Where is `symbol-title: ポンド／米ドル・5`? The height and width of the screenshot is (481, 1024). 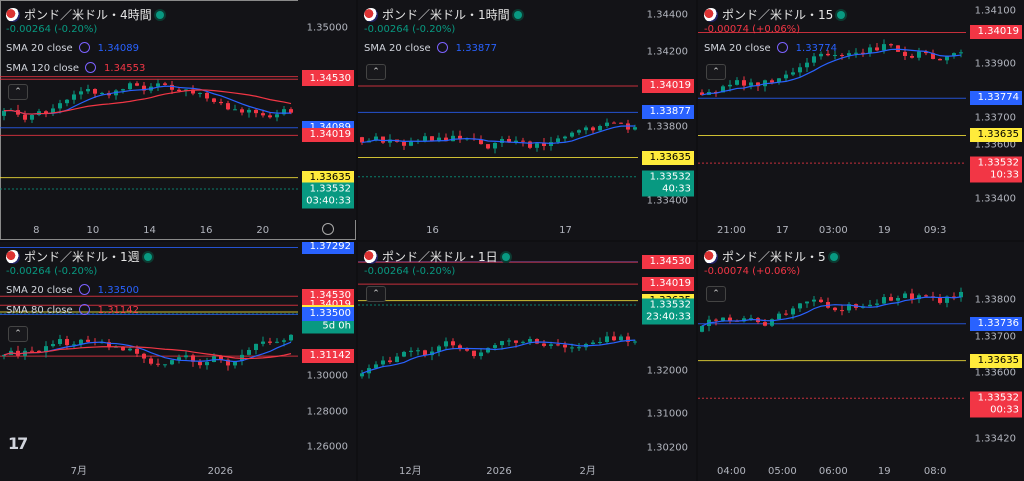 symbol-title: ポンド／米ドル・5 is located at coordinates (774, 257).